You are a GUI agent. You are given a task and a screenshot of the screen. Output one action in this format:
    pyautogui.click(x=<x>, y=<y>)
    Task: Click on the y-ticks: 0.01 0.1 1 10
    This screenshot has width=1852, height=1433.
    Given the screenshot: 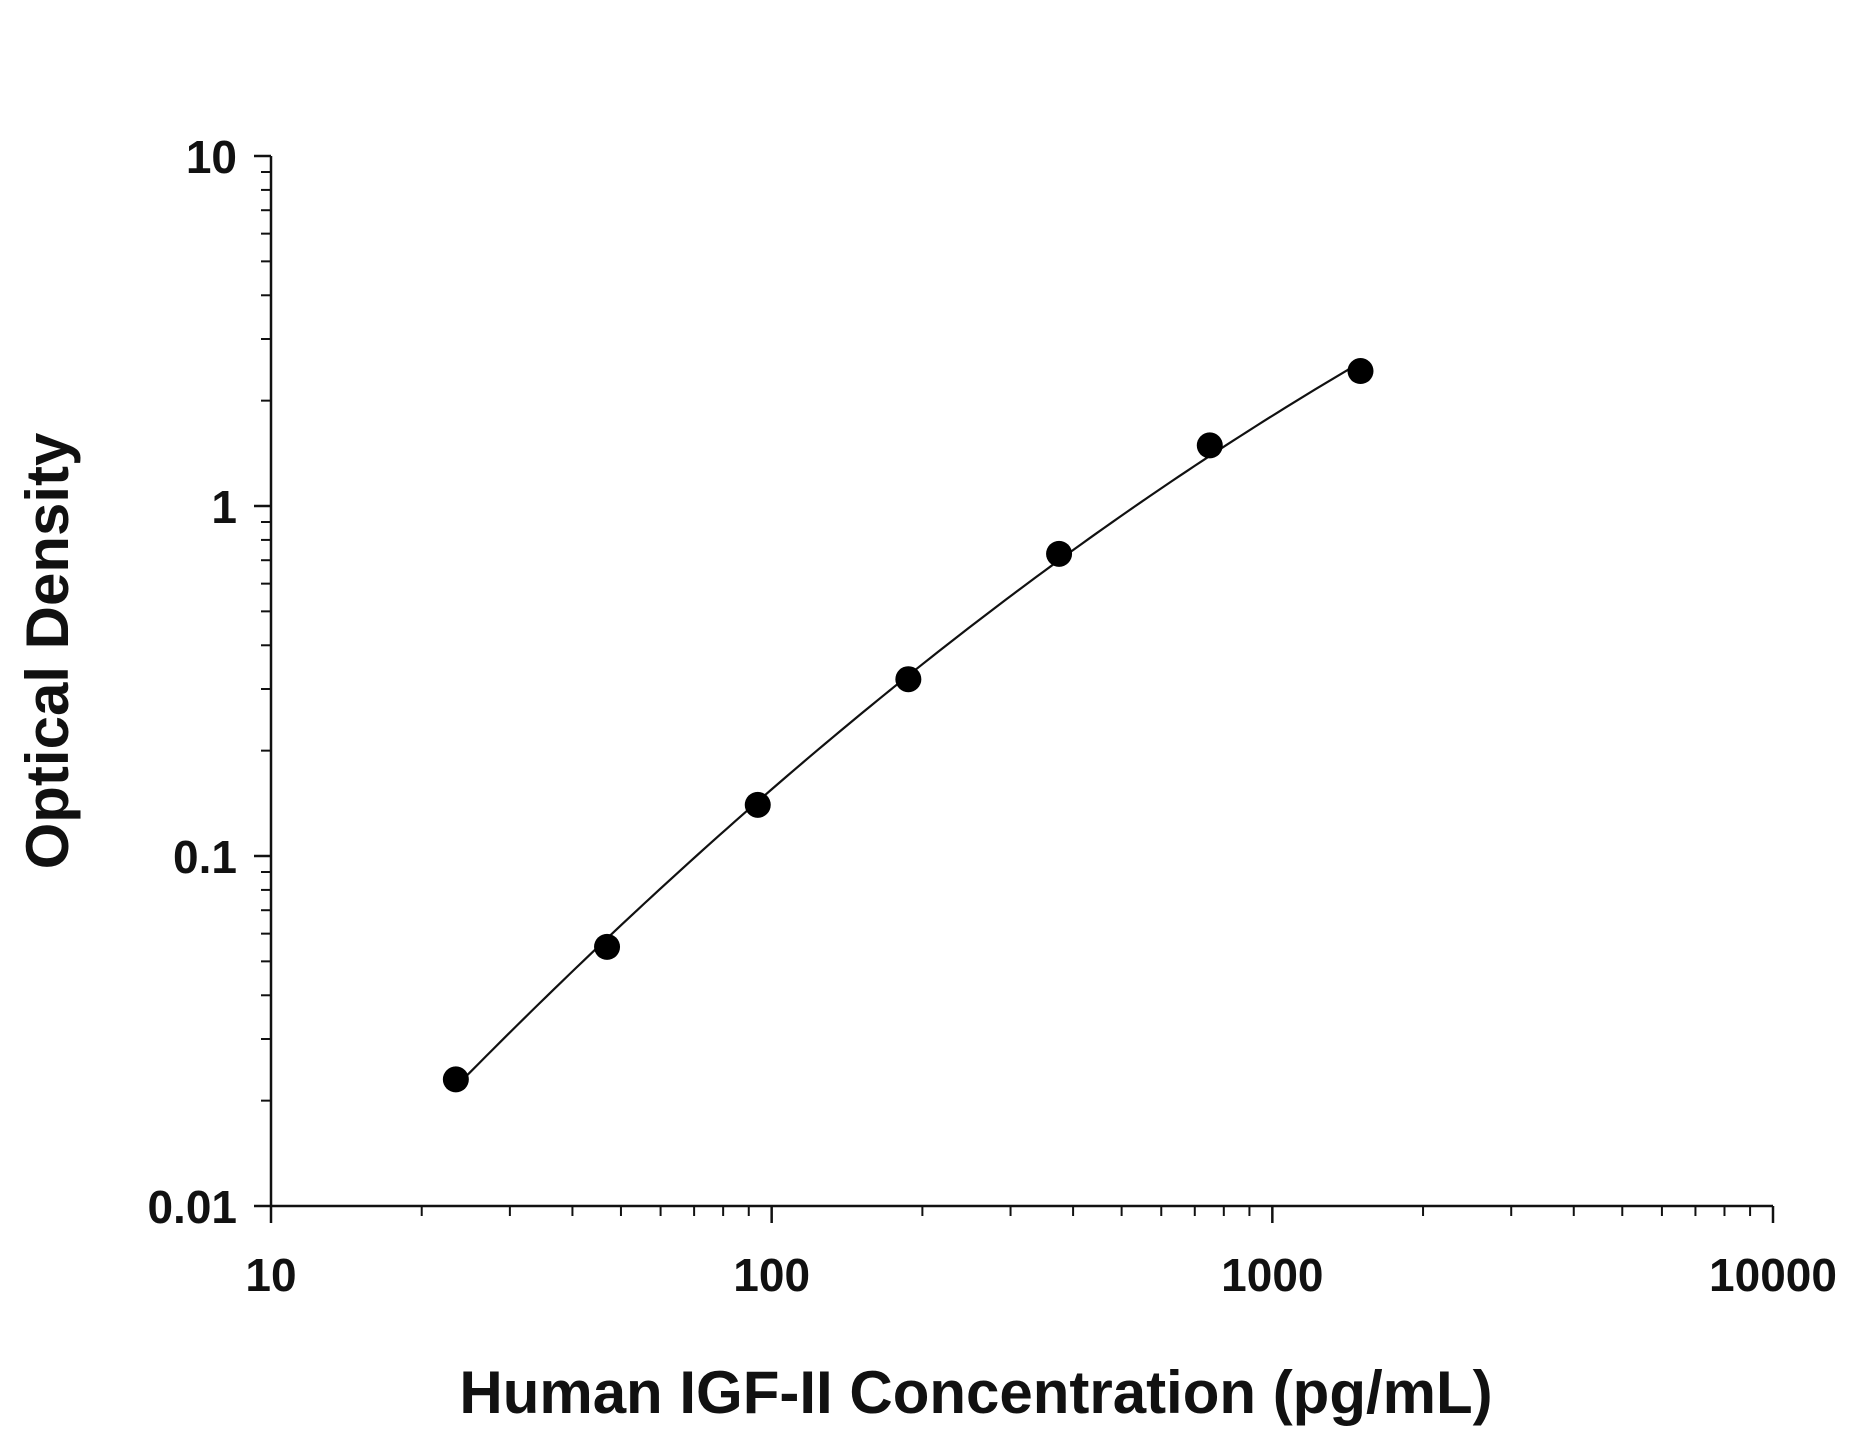 What is the action you would take?
    pyautogui.click(x=209, y=682)
    